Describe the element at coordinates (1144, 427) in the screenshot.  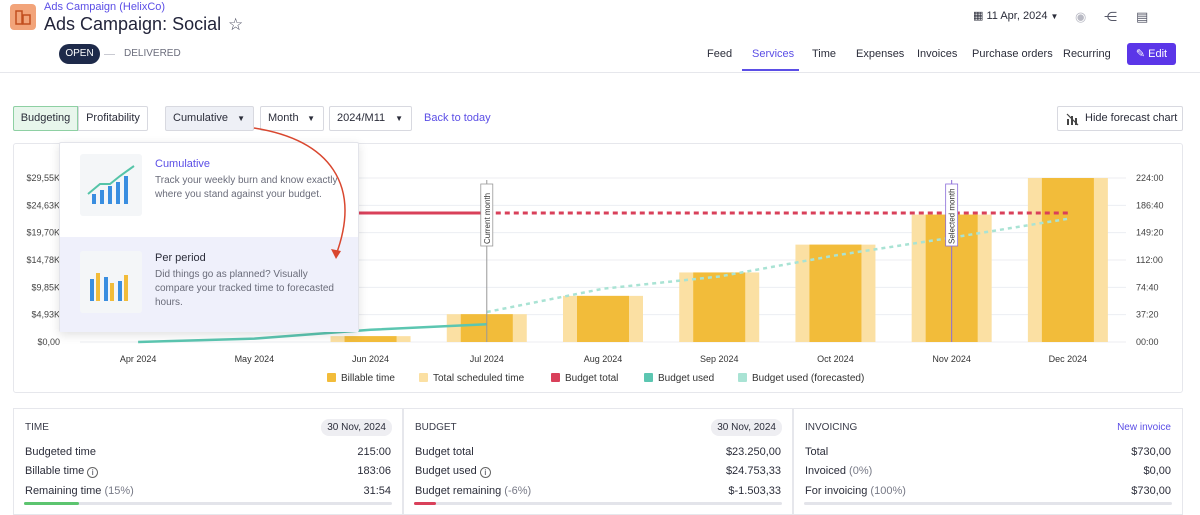
I see `new-invoice-link: New invoice` at that location.